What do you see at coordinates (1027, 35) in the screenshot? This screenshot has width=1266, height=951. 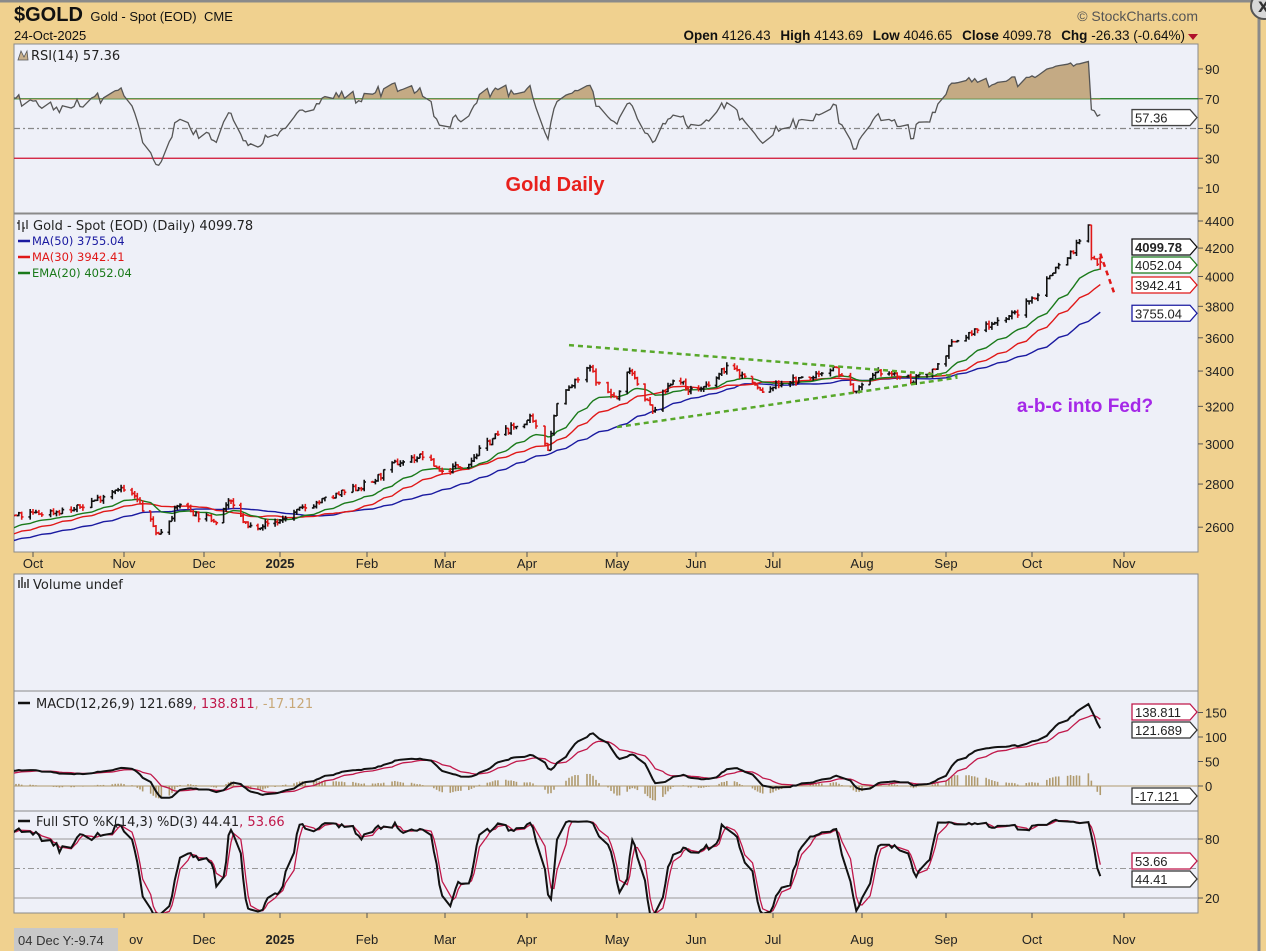 I see `close-value: 4099.78` at bounding box center [1027, 35].